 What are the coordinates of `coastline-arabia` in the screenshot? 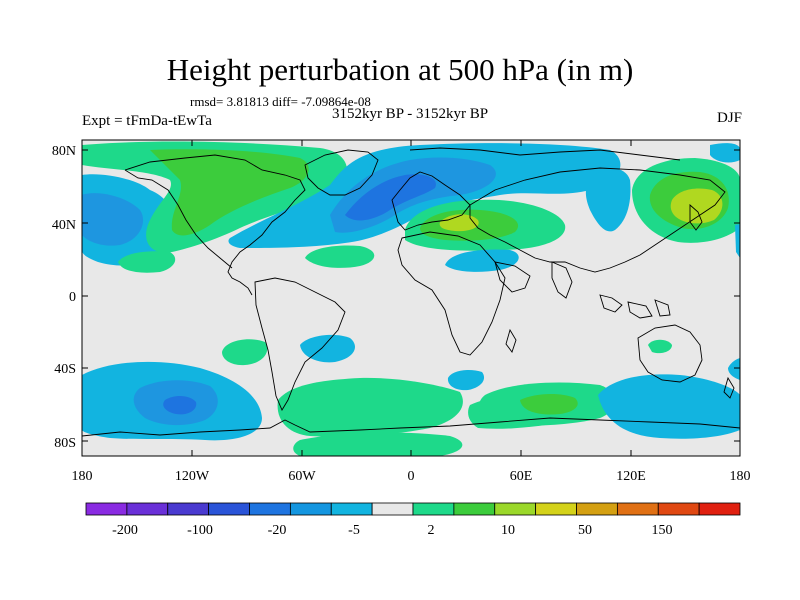 It's located at (512, 277).